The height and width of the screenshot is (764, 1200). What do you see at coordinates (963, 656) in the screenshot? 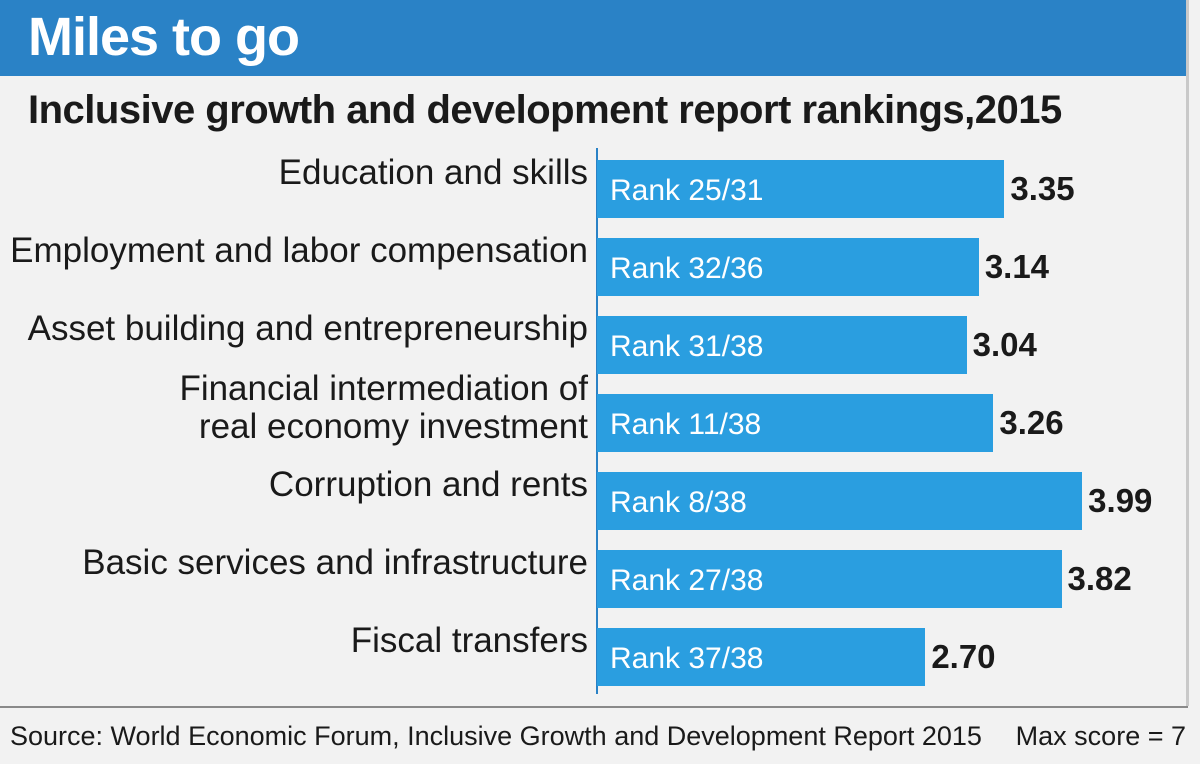
I see `value-label: 2.70` at bounding box center [963, 656].